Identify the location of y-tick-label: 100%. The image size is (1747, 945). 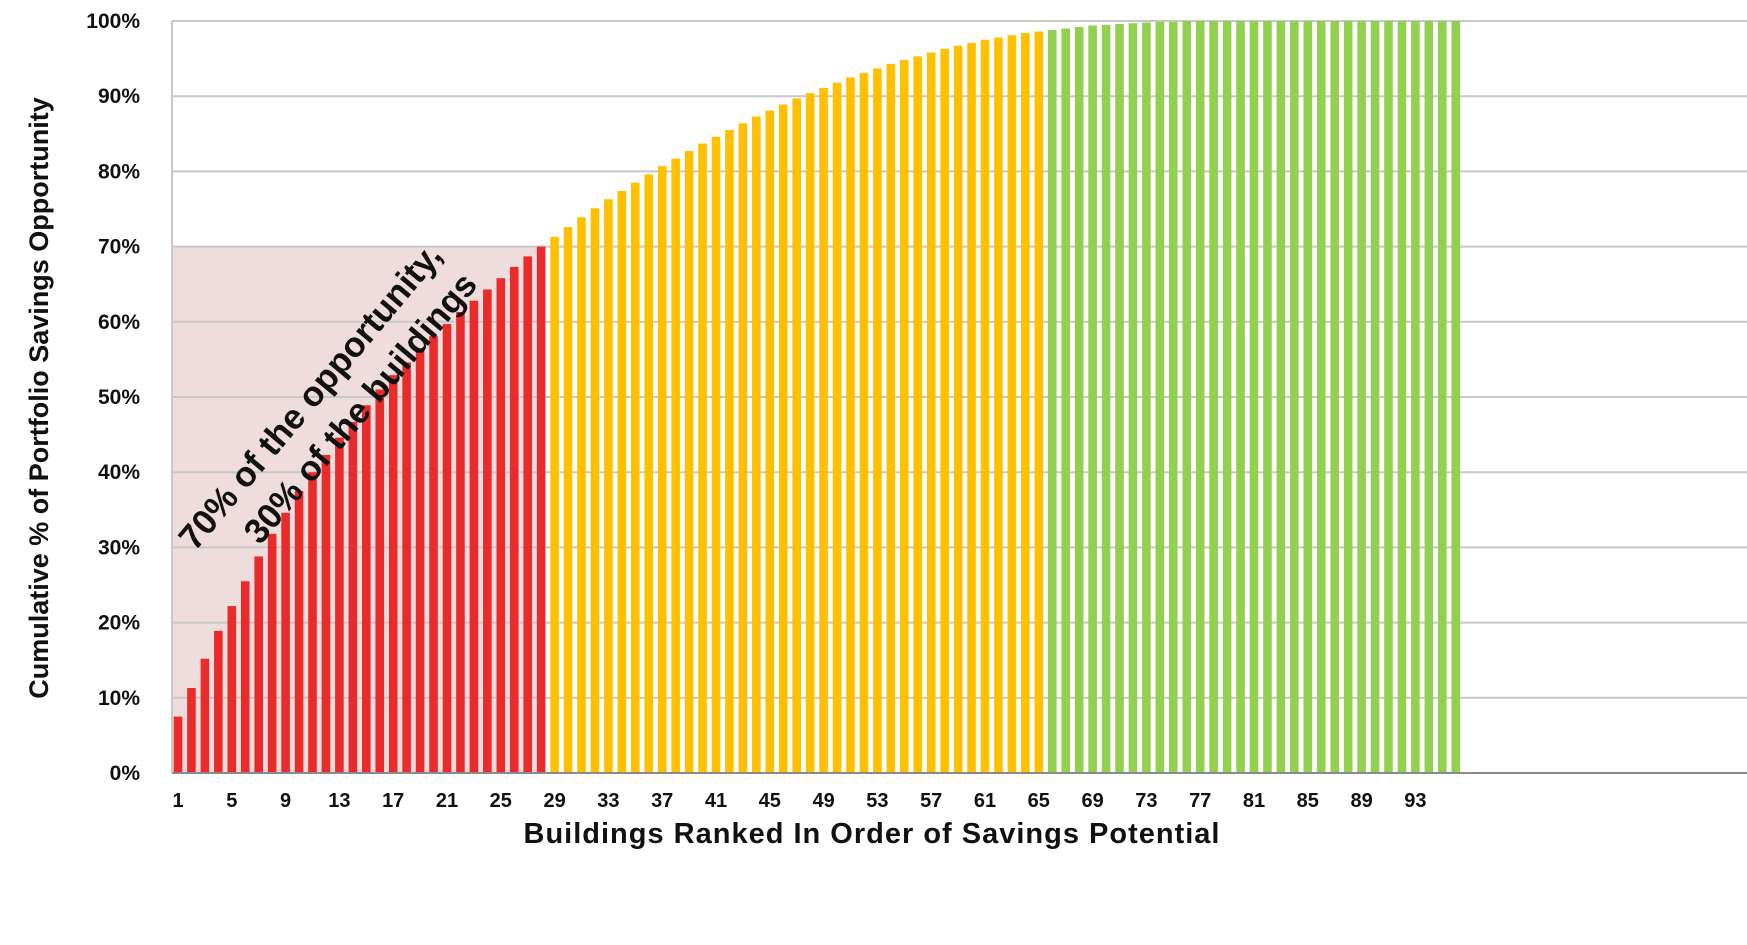
(113, 21).